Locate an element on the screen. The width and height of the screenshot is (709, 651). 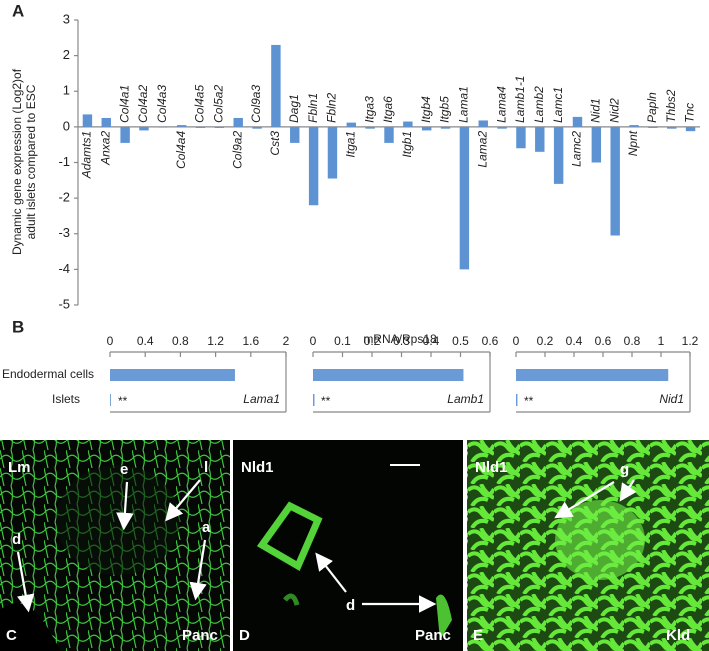
y-tick-label: -1 is located at coordinates (64, 161).